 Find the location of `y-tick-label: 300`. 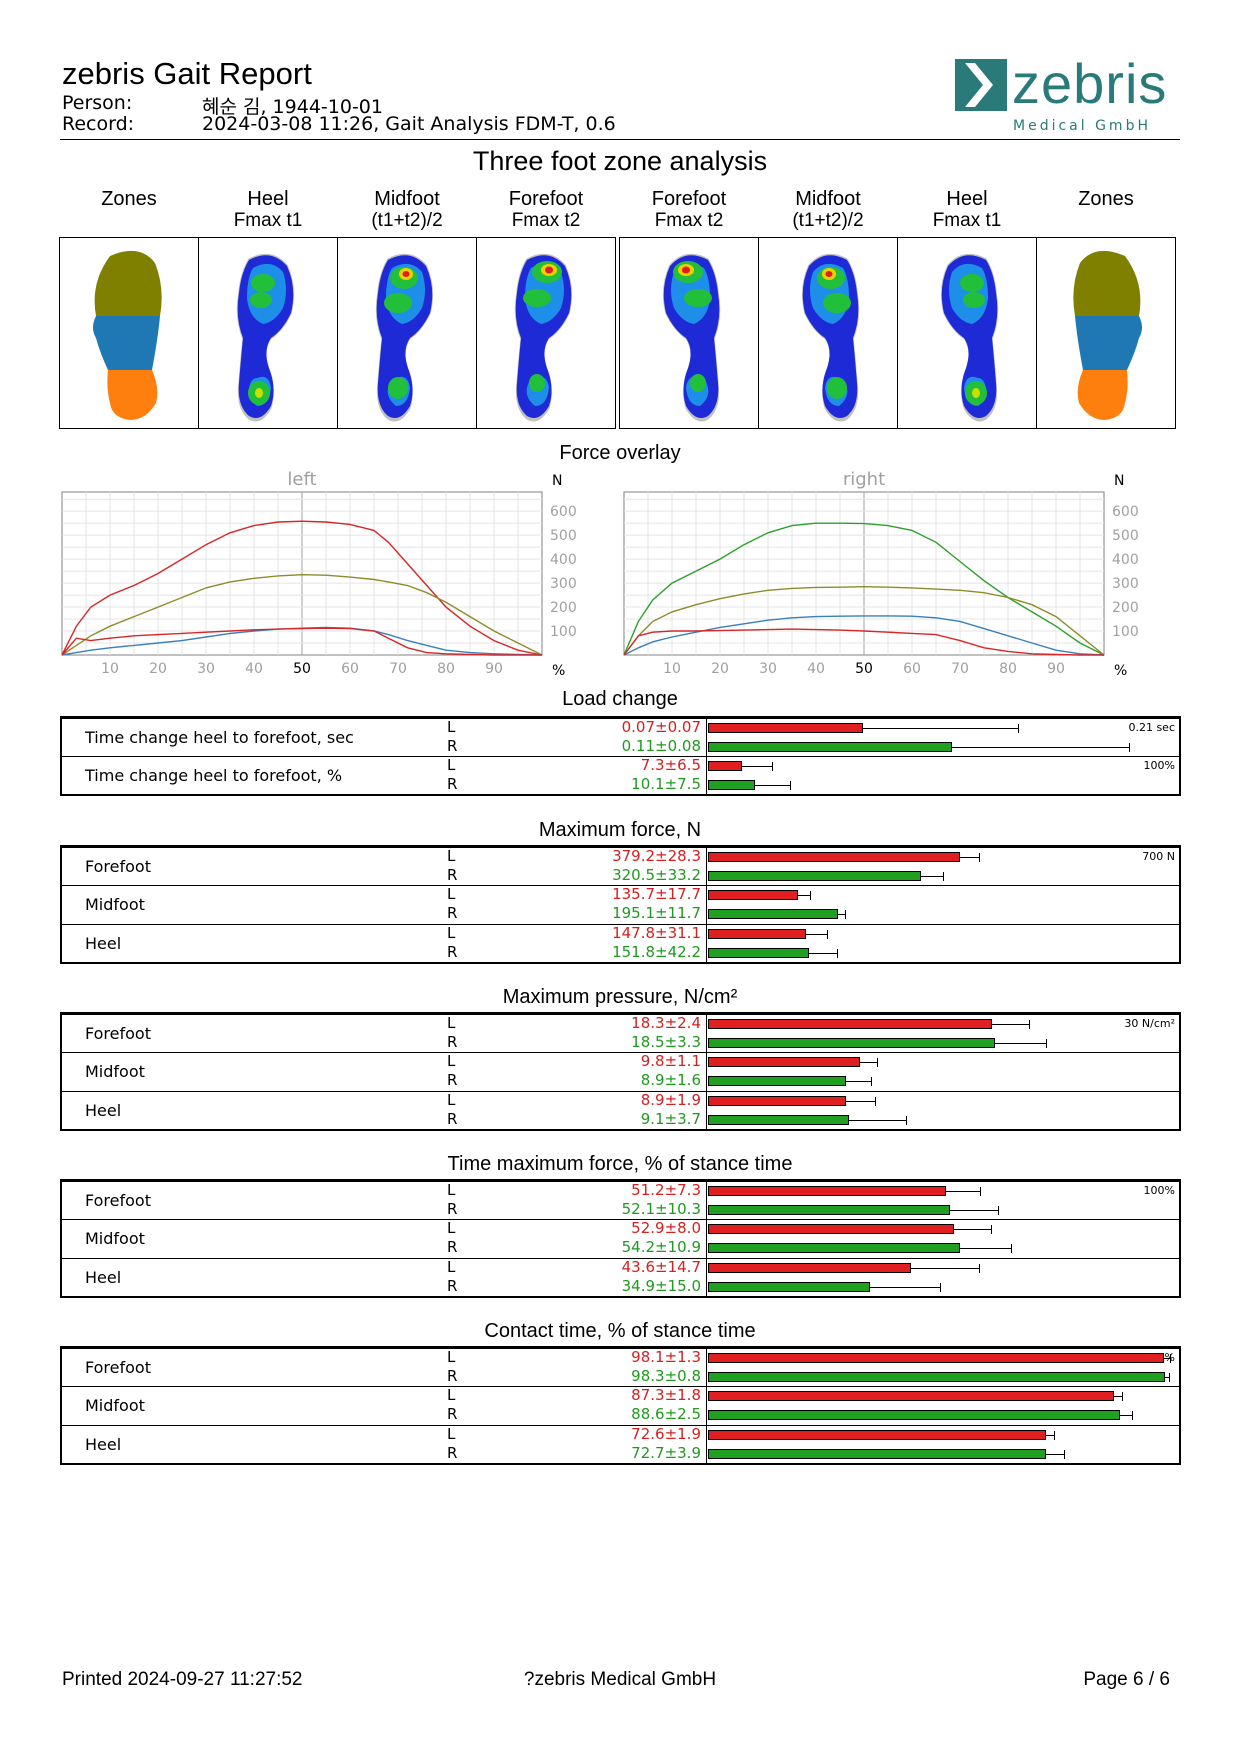

y-tick-label: 300 is located at coordinates (563, 584).